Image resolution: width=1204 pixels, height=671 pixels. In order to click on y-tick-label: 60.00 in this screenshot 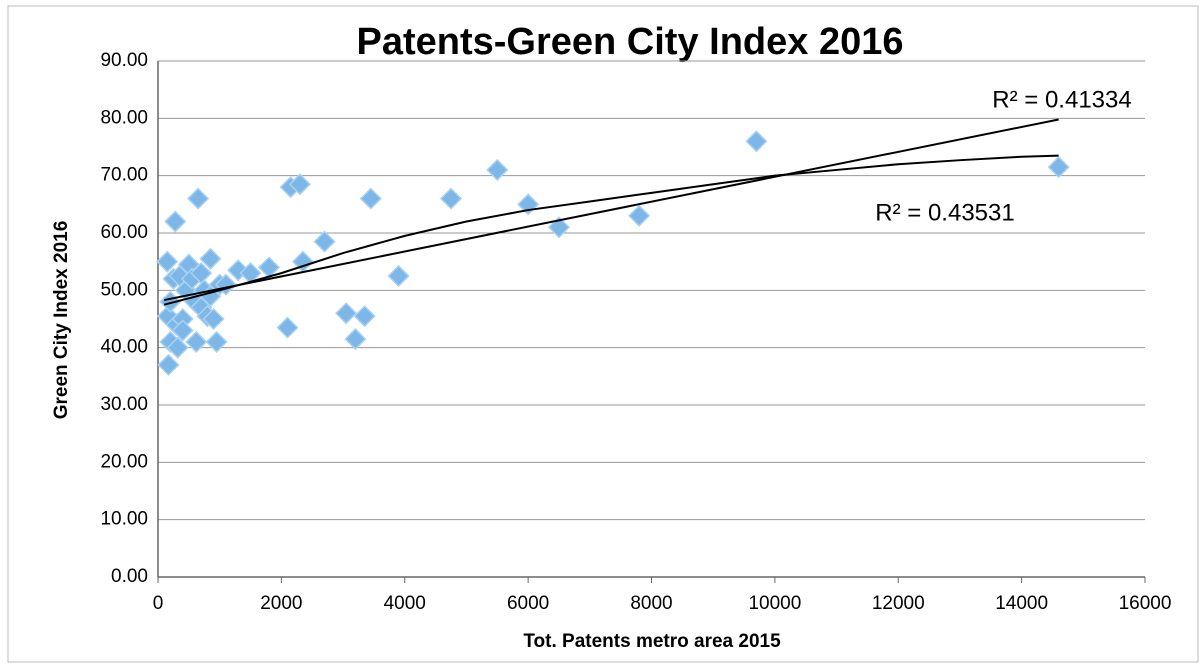, I will do `click(124, 232)`.